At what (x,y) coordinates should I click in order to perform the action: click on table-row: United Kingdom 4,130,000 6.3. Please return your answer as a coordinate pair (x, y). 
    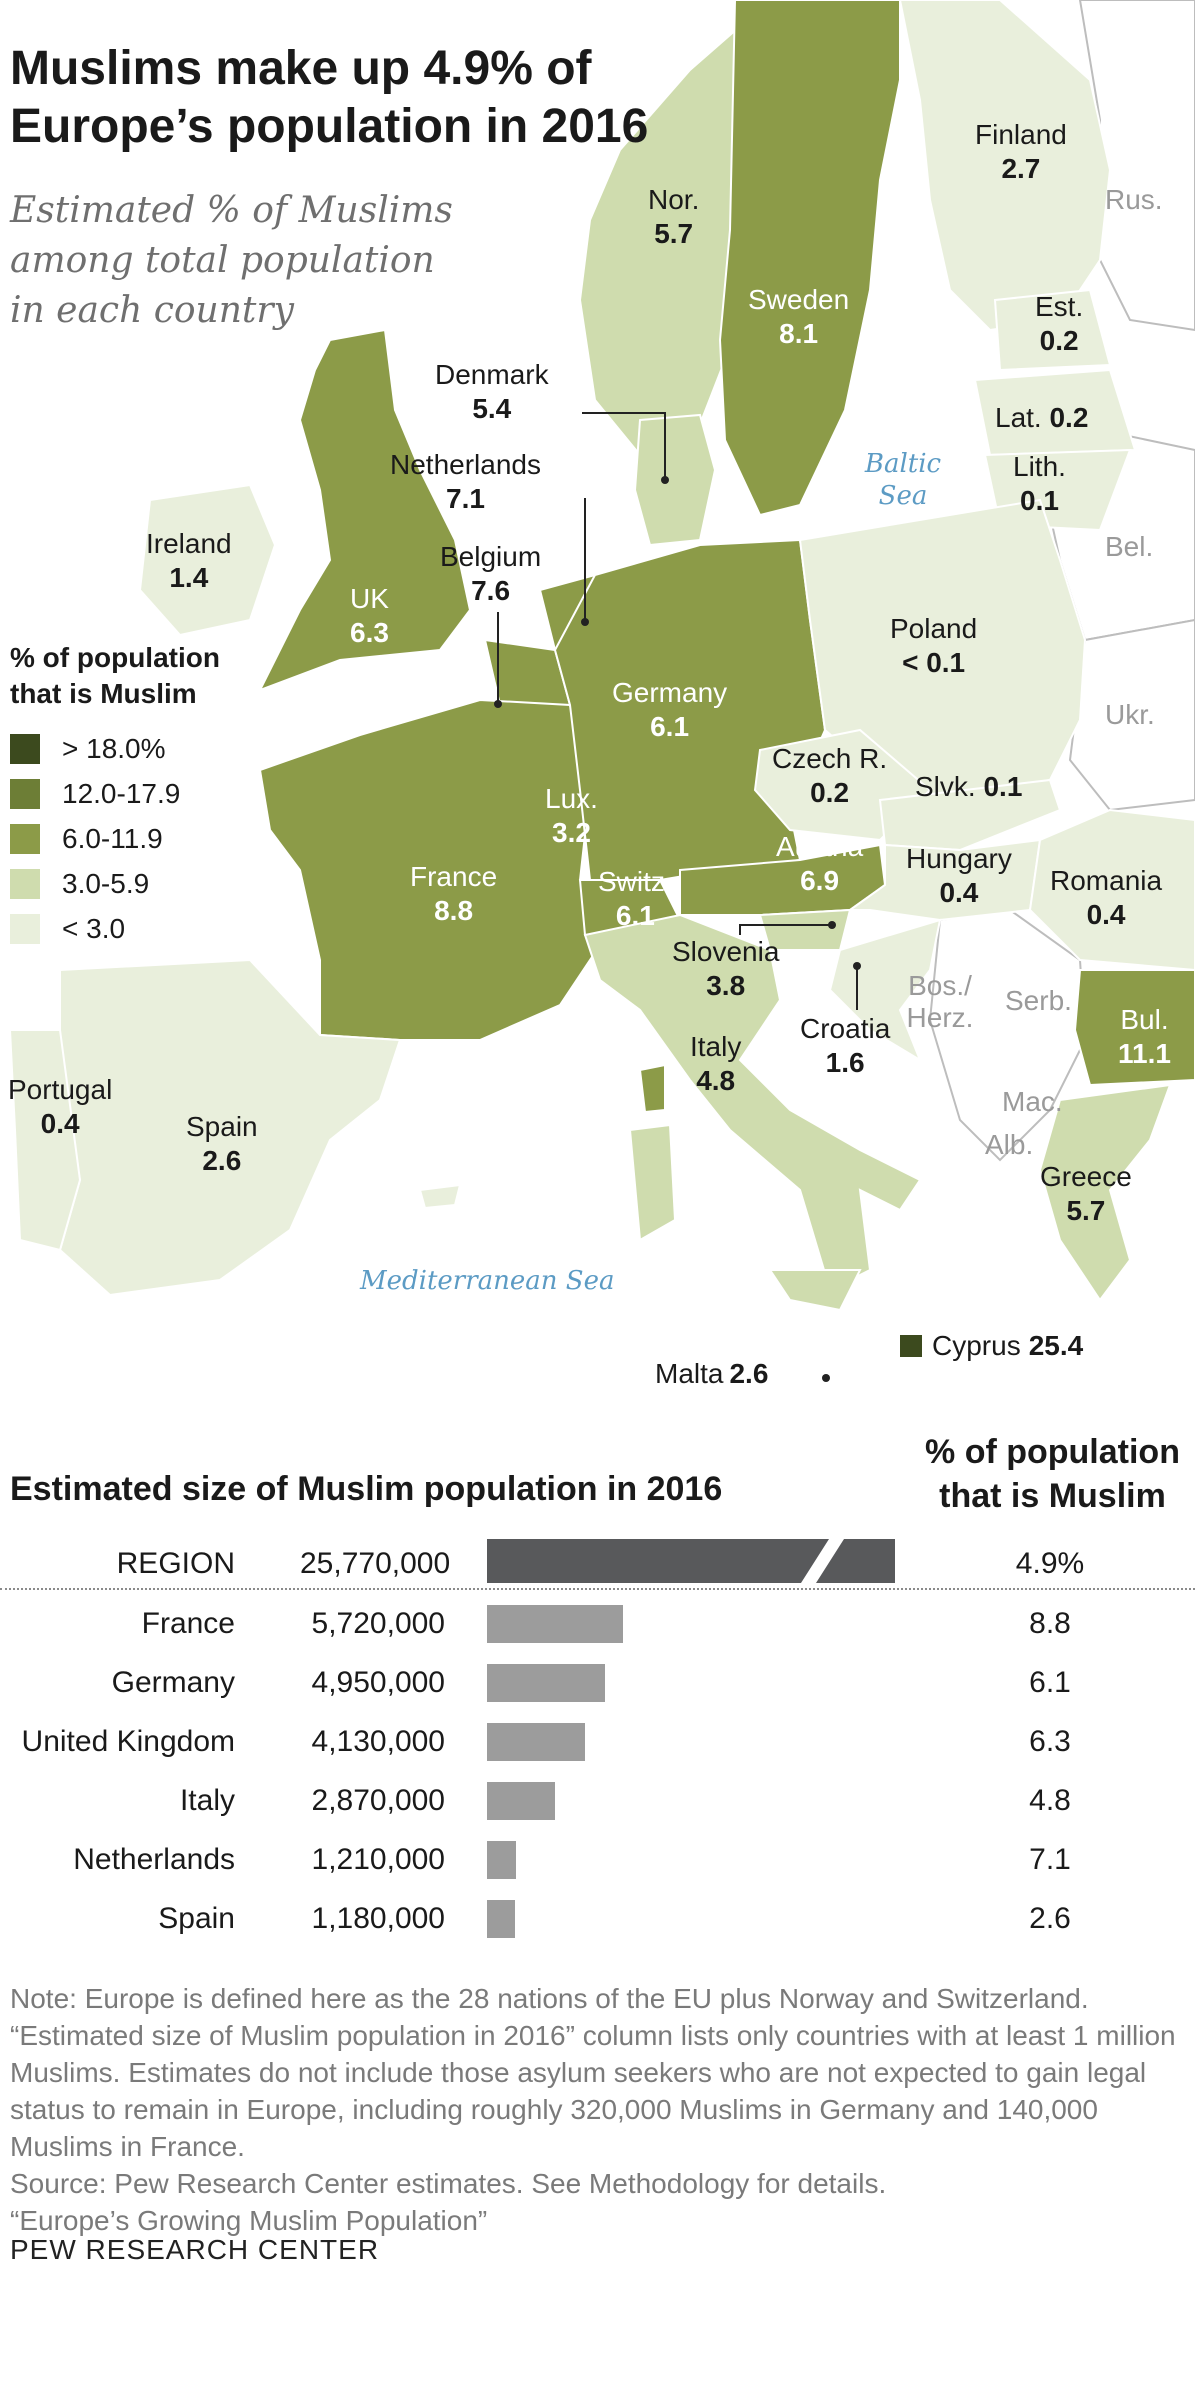
    Looking at the image, I should click on (597, 1740).